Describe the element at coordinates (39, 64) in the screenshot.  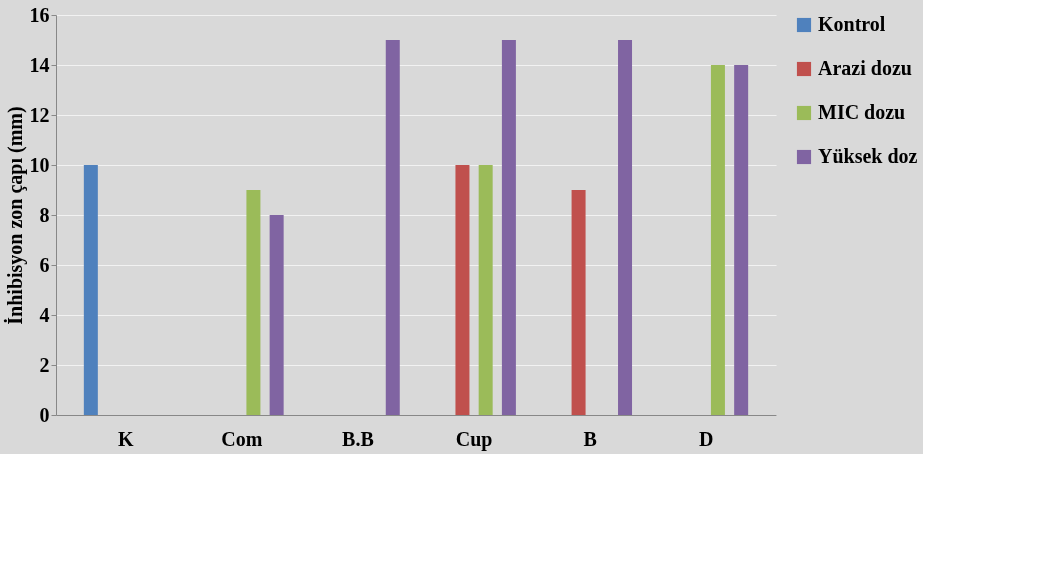
I see `y-tick-label: 14` at that location.